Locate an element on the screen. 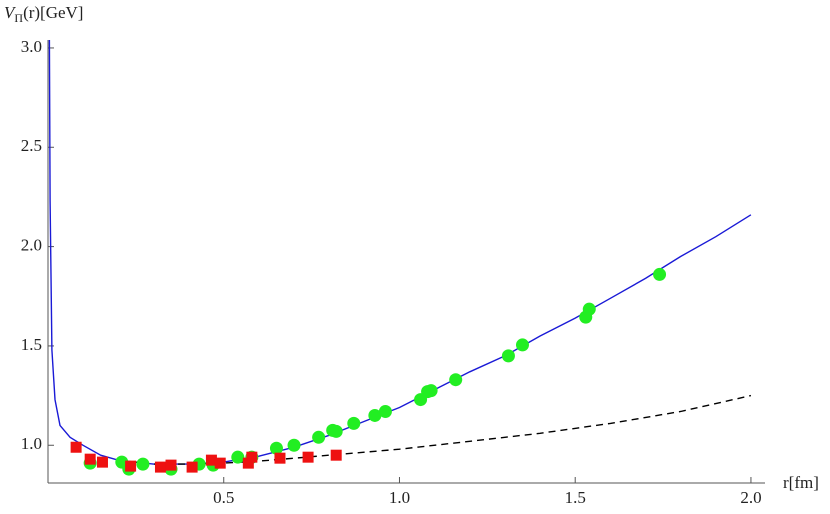 This screenshot has height=514, width=830. curve is located at coordinates (435, 429).